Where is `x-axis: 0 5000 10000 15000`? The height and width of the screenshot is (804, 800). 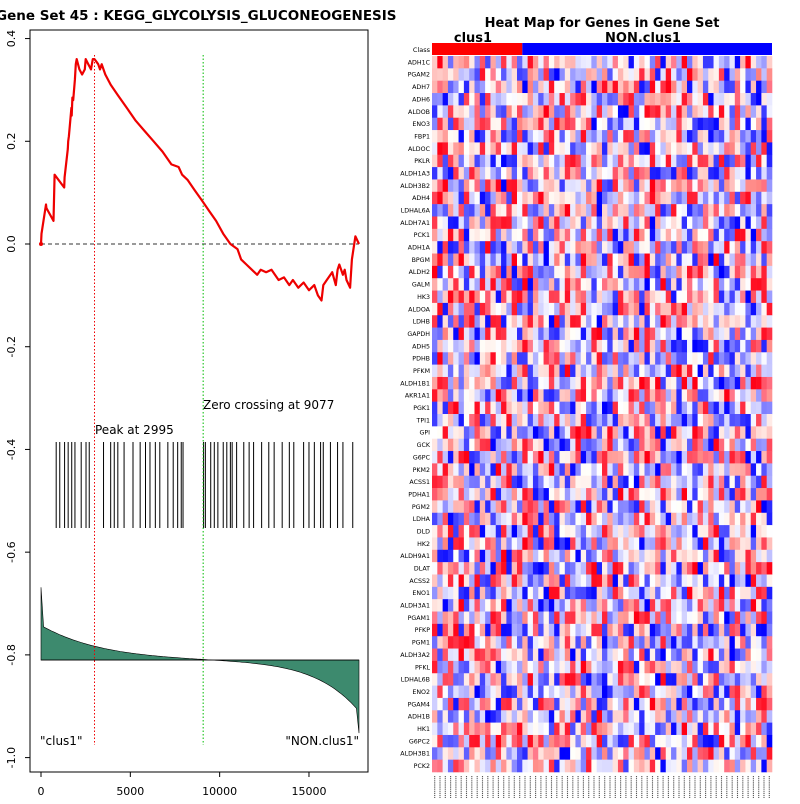 x-axis: 0 5000 10000 15000 is located at coordinates (182, 785).